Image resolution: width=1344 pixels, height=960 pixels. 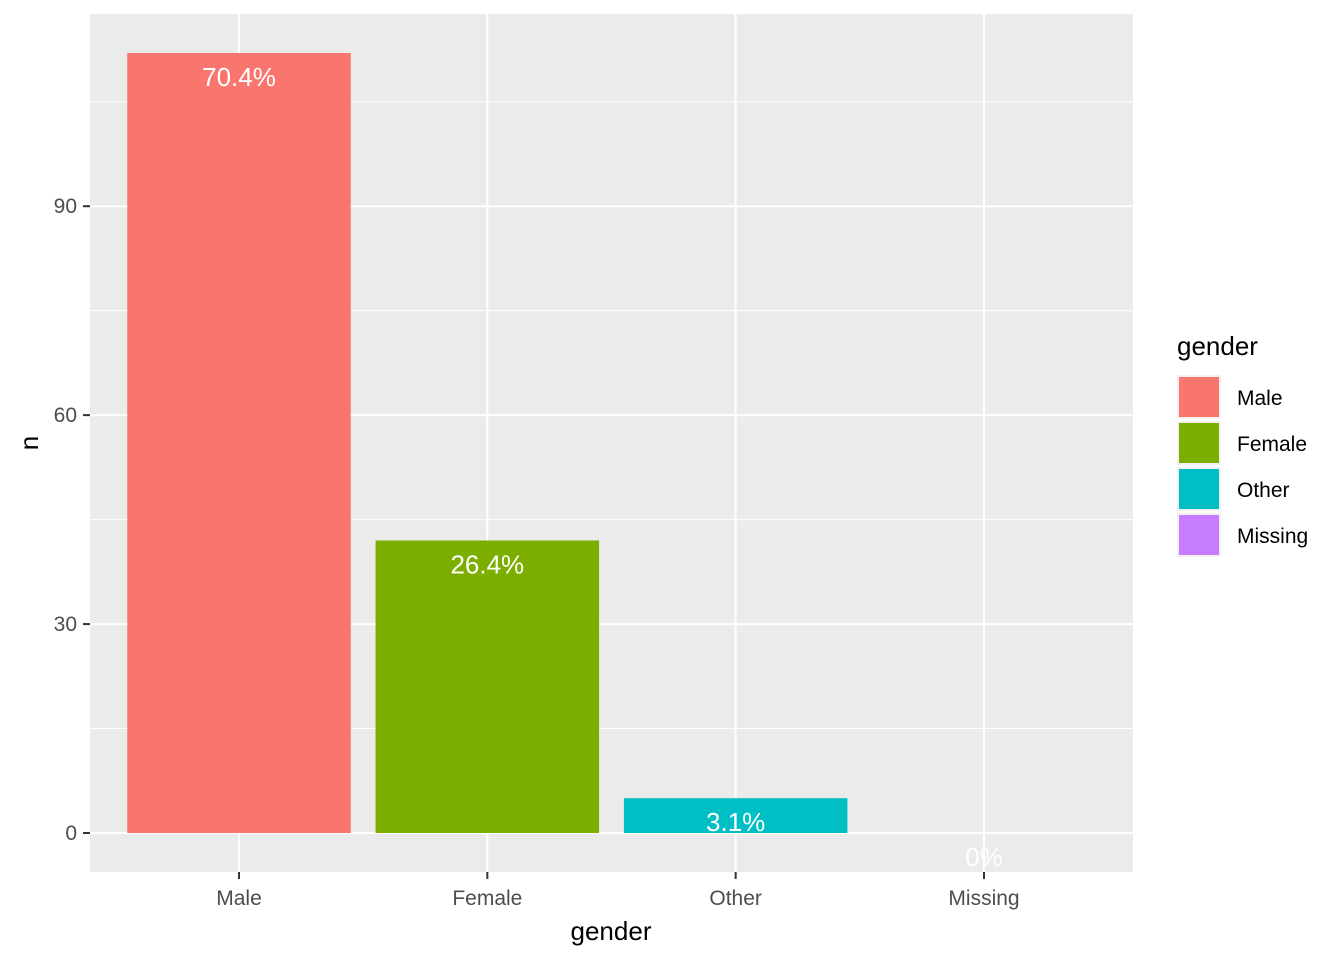 I want to click on data-label-female: 26.4%, so click(x=487, y=565).